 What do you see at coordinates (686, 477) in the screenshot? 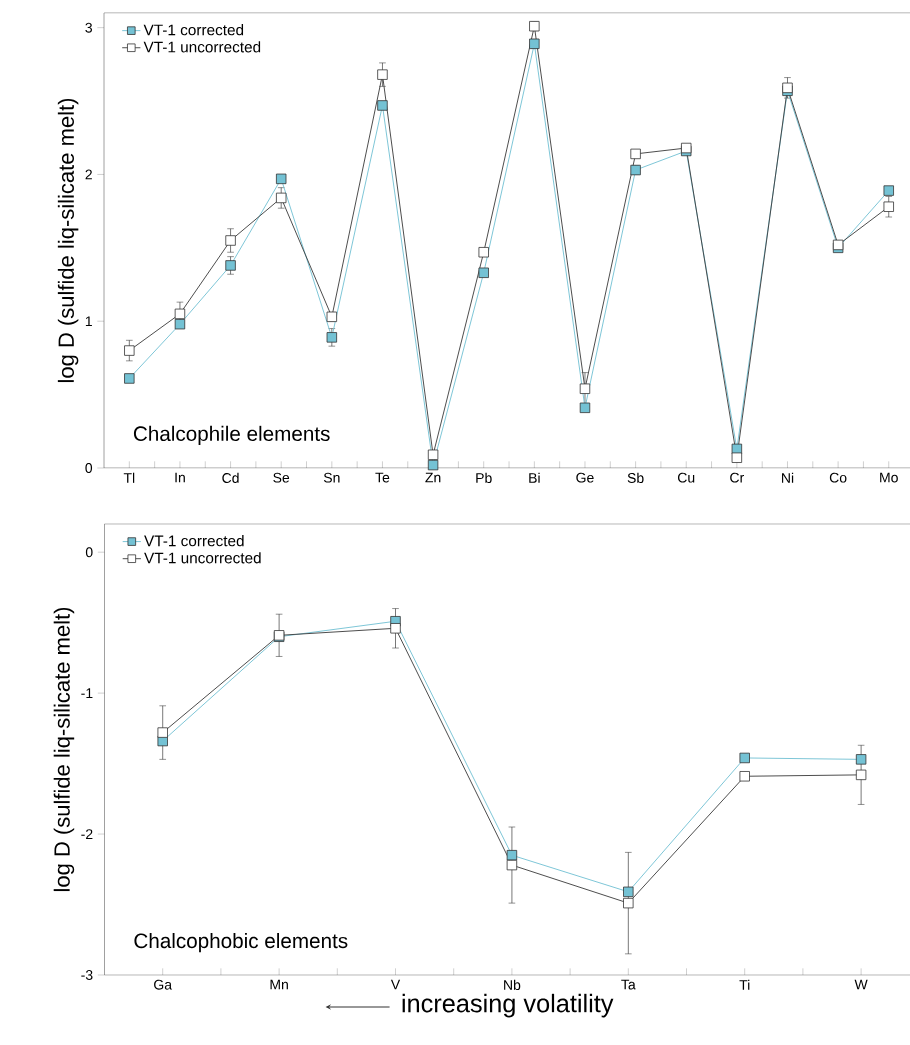
I see `x-tick-label: Cu` at bounding box center [686, 477].